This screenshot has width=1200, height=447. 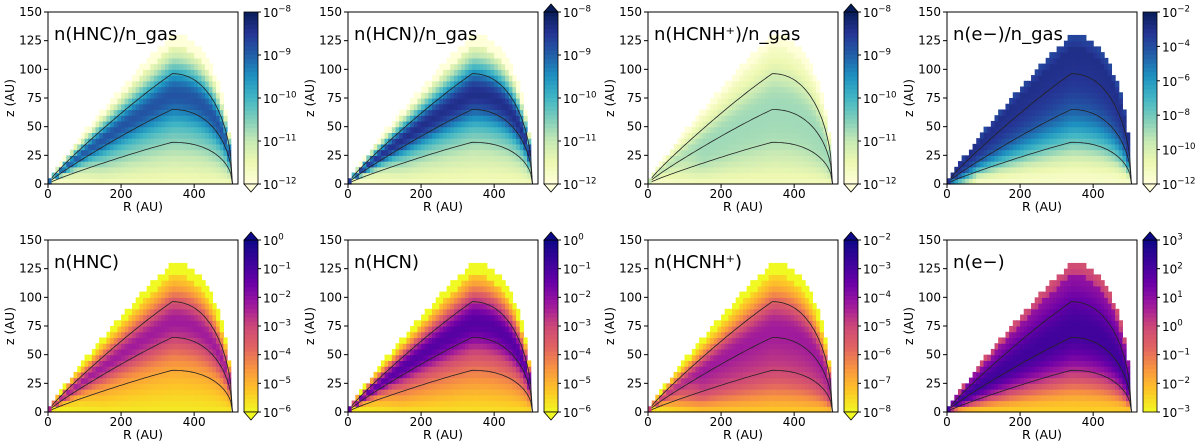 I want to click on y-axis-label: z (AU), so click(x=609, y=98).